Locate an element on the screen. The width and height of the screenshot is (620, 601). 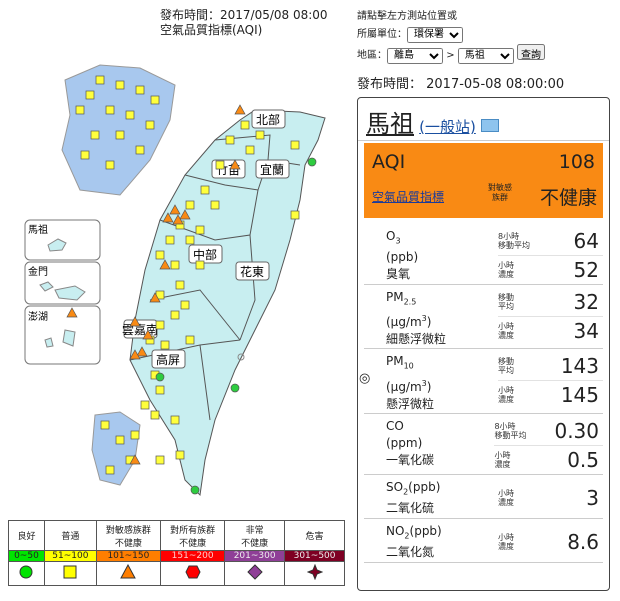
pollutant-row: PM2.5 (μg/m3) 細懸浮微粒 移動 平均 32 小時 濃度 34 is located at coordinates (483, 317).